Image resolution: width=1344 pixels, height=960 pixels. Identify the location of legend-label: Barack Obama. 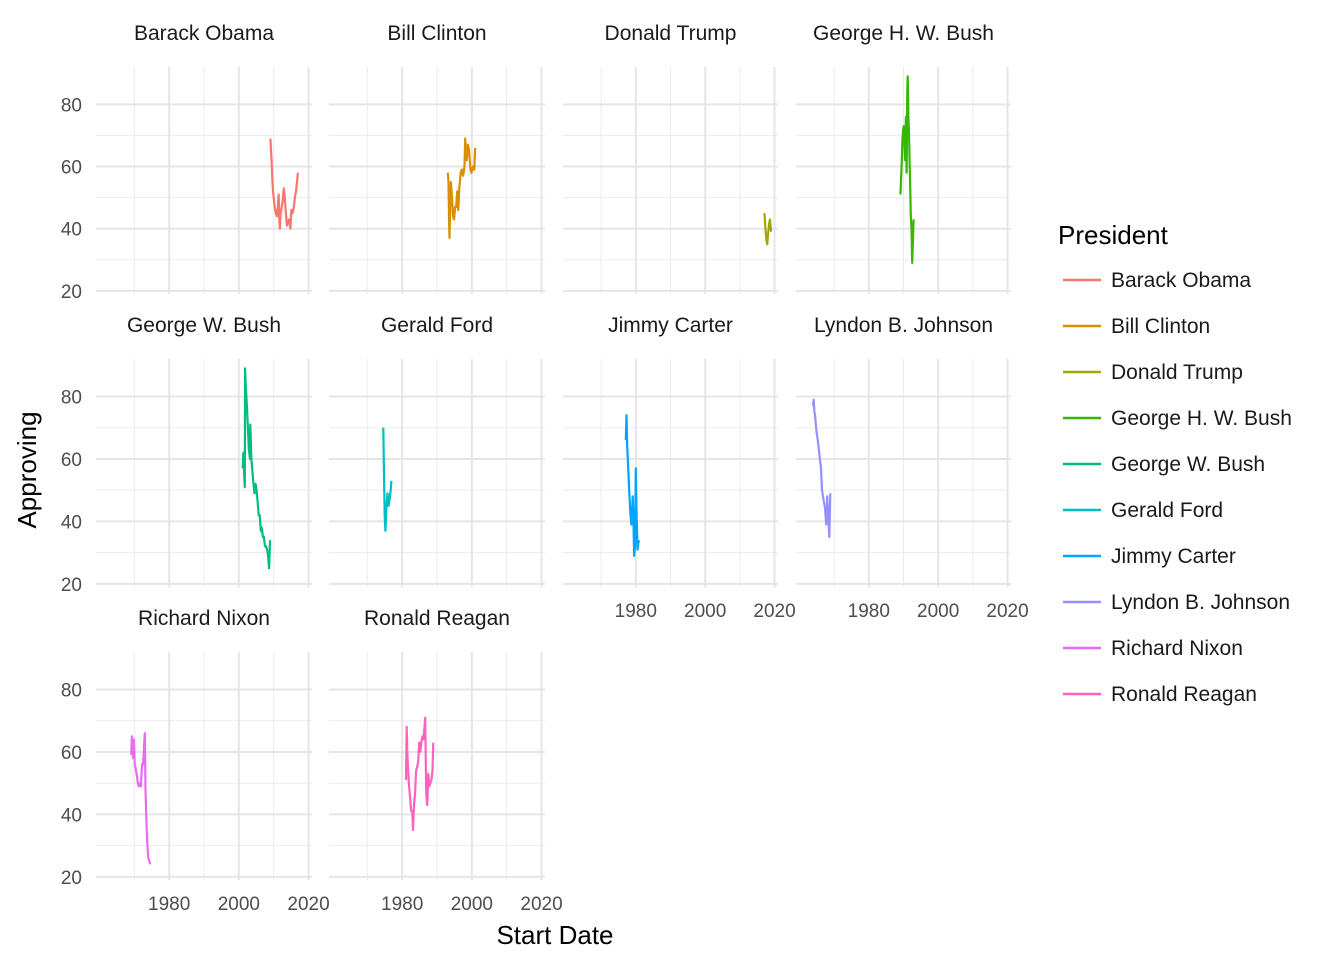
(1181, 280).